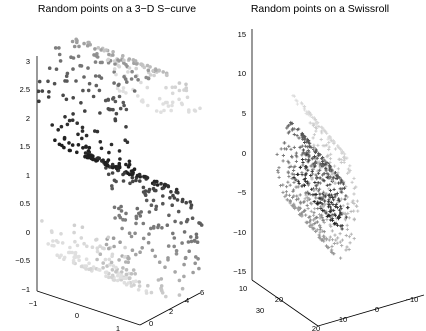 The image size is (426, 331). What do you see at coordinates (25, 203) in the screenshot?
I see `z-tick-label: 0.5` at bounding box center [25, 203].